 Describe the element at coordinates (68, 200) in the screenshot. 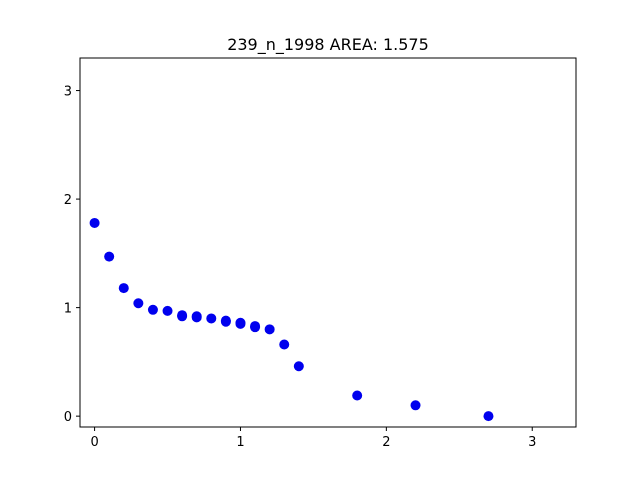

I see `y-tick-label: 2` at that location.